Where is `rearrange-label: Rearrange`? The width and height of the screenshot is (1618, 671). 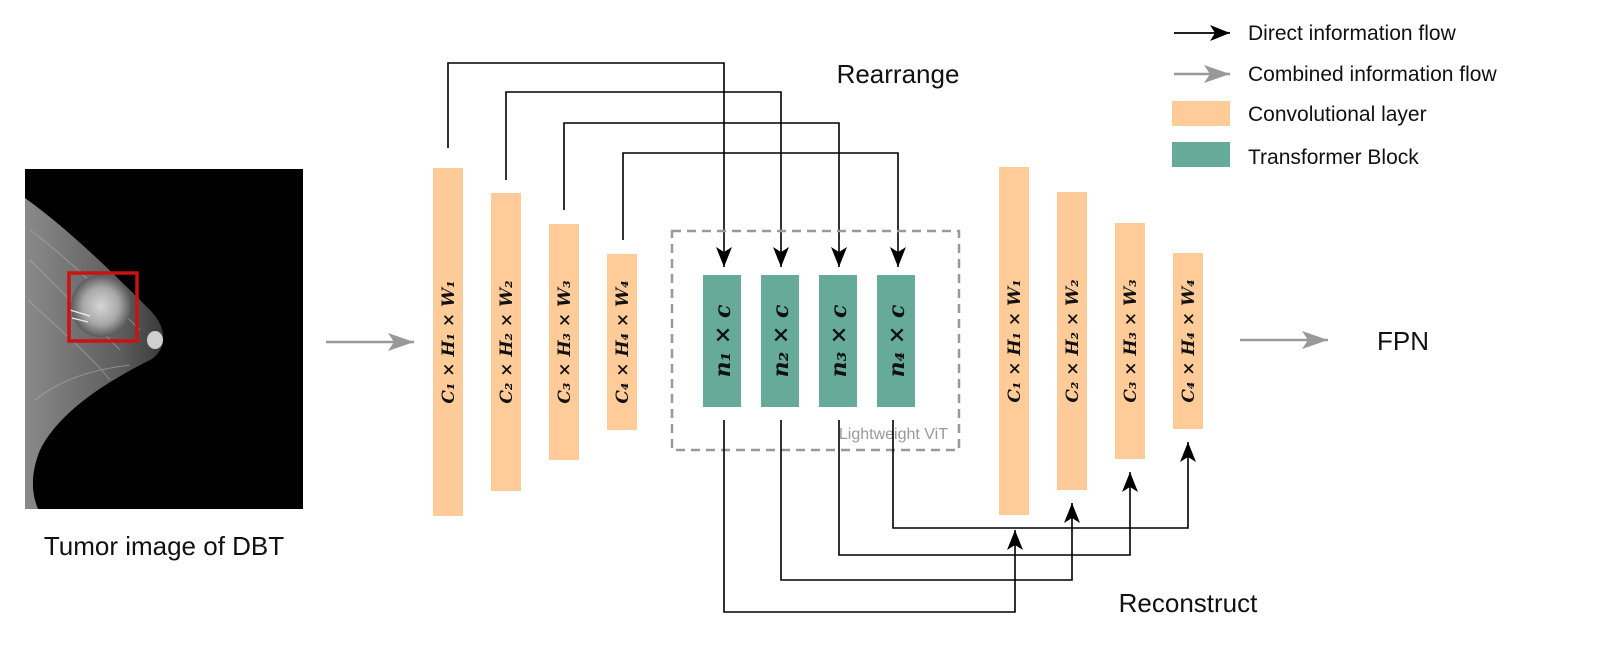
rearrange-label: Rearrange is located at coordinates (898, 74).